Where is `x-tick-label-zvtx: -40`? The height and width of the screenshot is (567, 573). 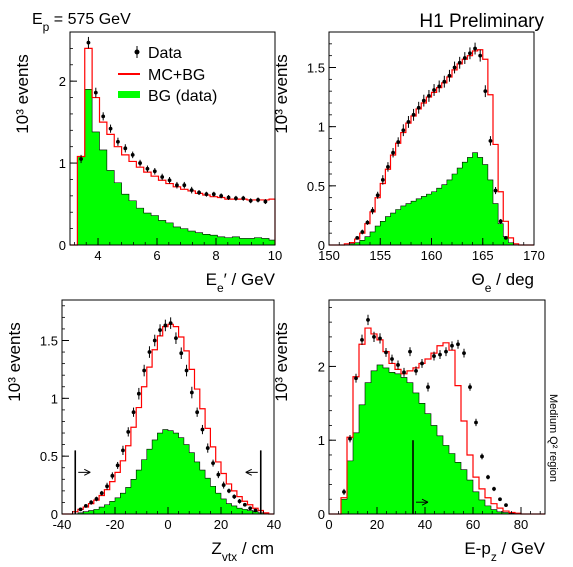
x-tick-label-zvtx: -40 is located at coordinates (62, 524).